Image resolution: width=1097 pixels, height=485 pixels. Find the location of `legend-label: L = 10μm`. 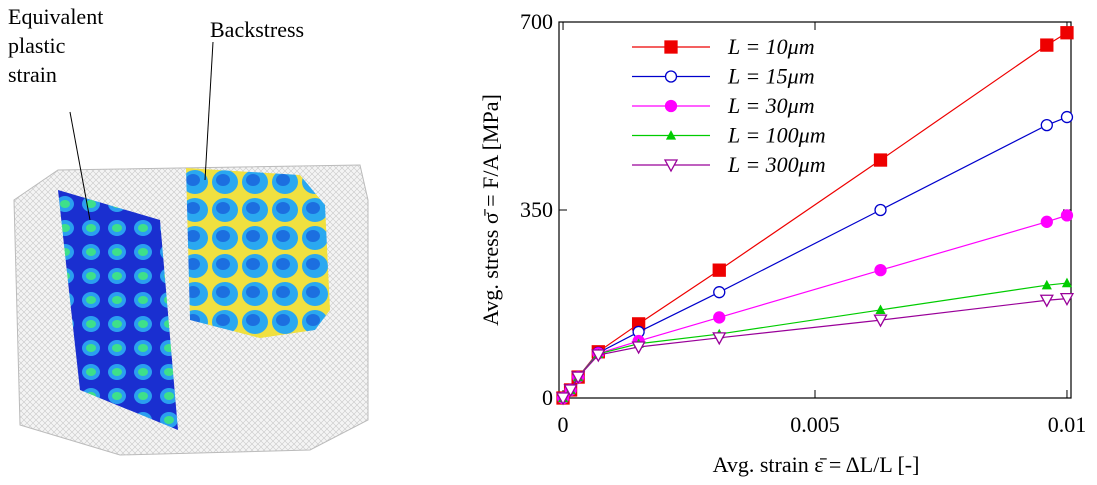

legend-label: L = 10μm is located at coordinates (771, 46).